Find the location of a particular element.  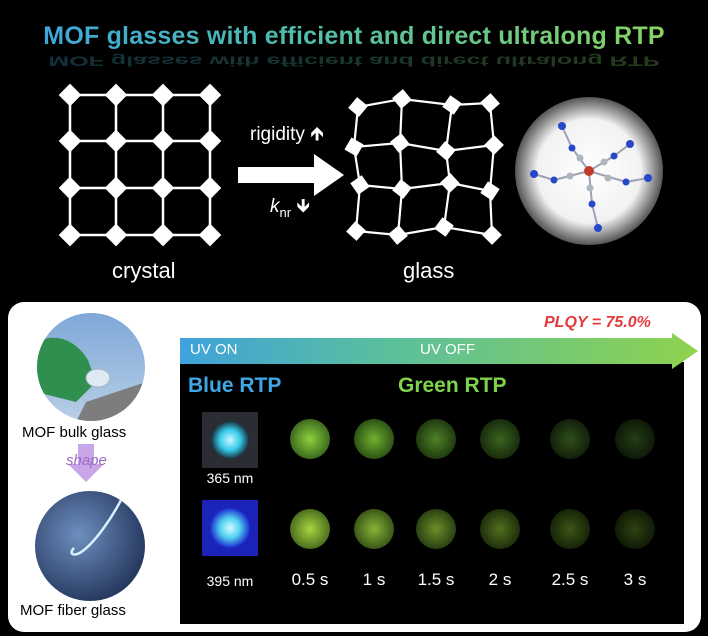

sample-3s-row1 is located at coordinates (635, 439).